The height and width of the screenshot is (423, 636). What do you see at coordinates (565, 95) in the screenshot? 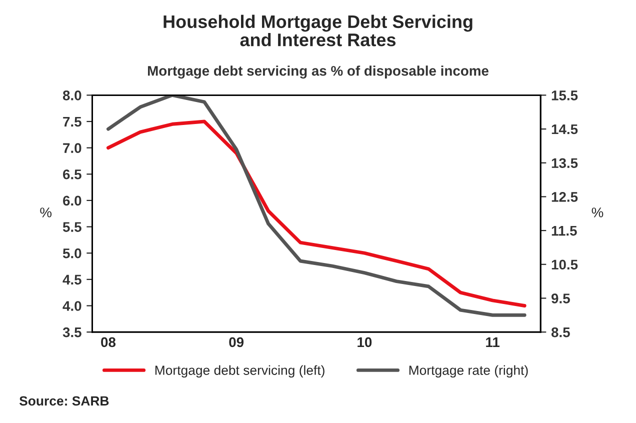
I see `y2-tick-label: 15.5` at bounding box center [565, 95].